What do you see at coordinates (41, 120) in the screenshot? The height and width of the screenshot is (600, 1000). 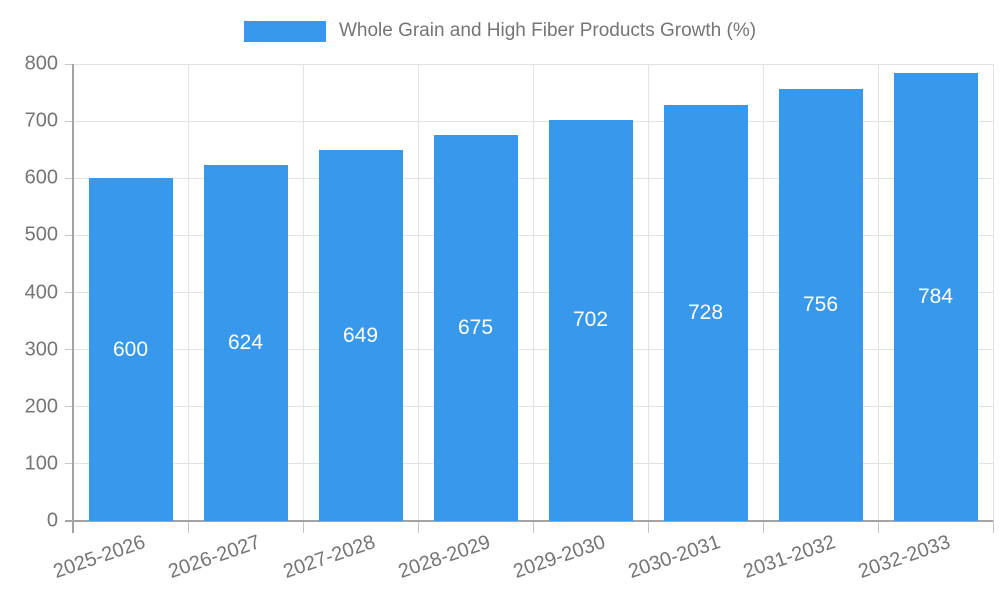 I see `y-axis-tick-label: 700` at bounding box center [41, 120].